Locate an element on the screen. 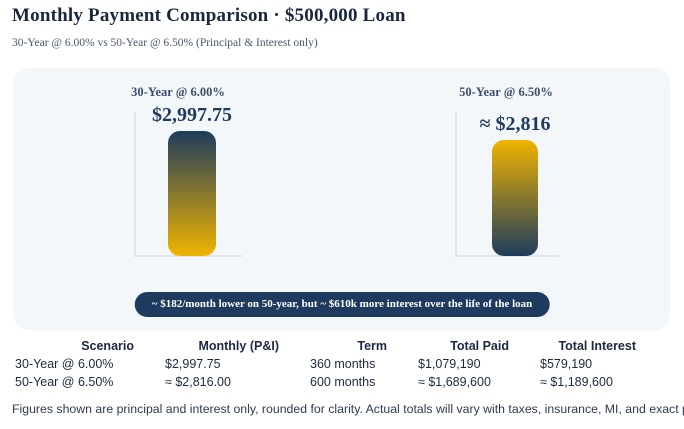 Image resolution: width=684 pixels, height=429 pixels. panel-header-50yr: 50-Year @ 6.50% is located at coordinates (506, 92).